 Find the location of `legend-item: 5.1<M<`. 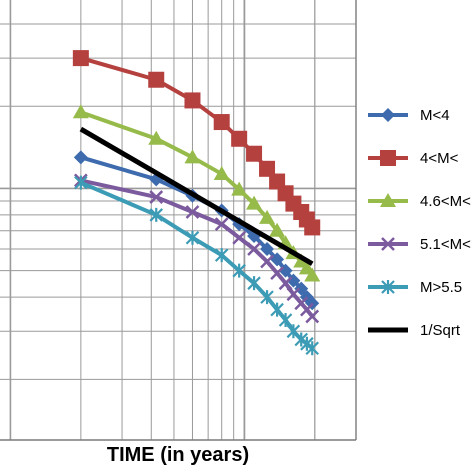

legend-item: 5.1<M< is located at coordinates (419, 244).